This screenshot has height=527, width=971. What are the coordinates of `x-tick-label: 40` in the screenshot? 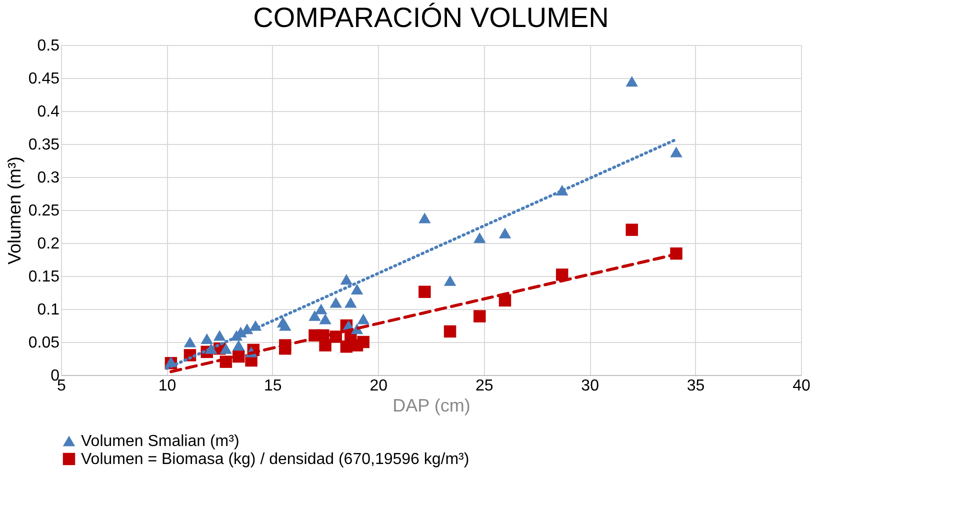 It's located at (801, 386).